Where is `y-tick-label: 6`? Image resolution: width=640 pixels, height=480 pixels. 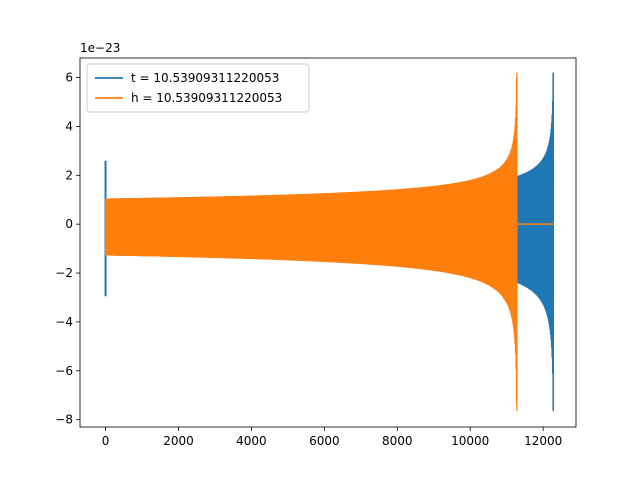
y-tick-label: 6 is located at coordinates (69, 78).